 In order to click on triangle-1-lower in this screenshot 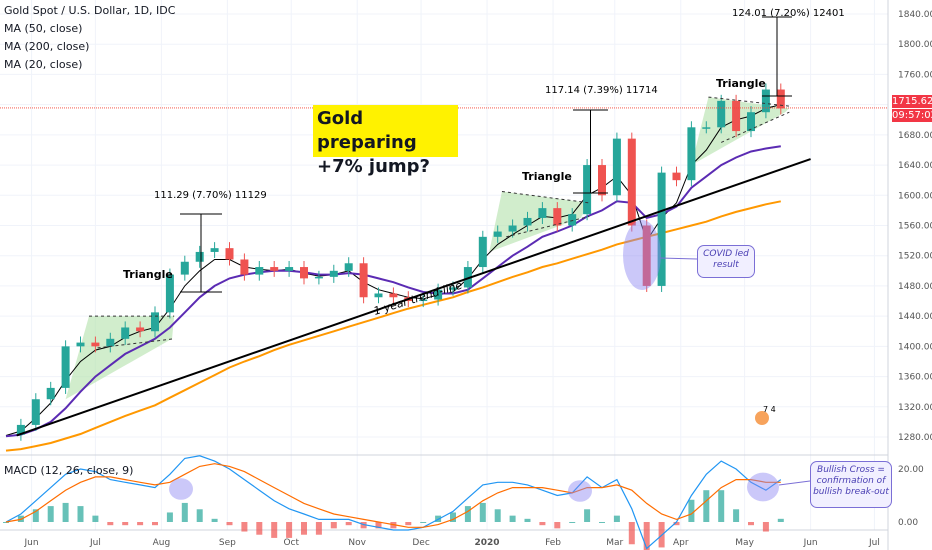, I will do `click(136, 343)`.